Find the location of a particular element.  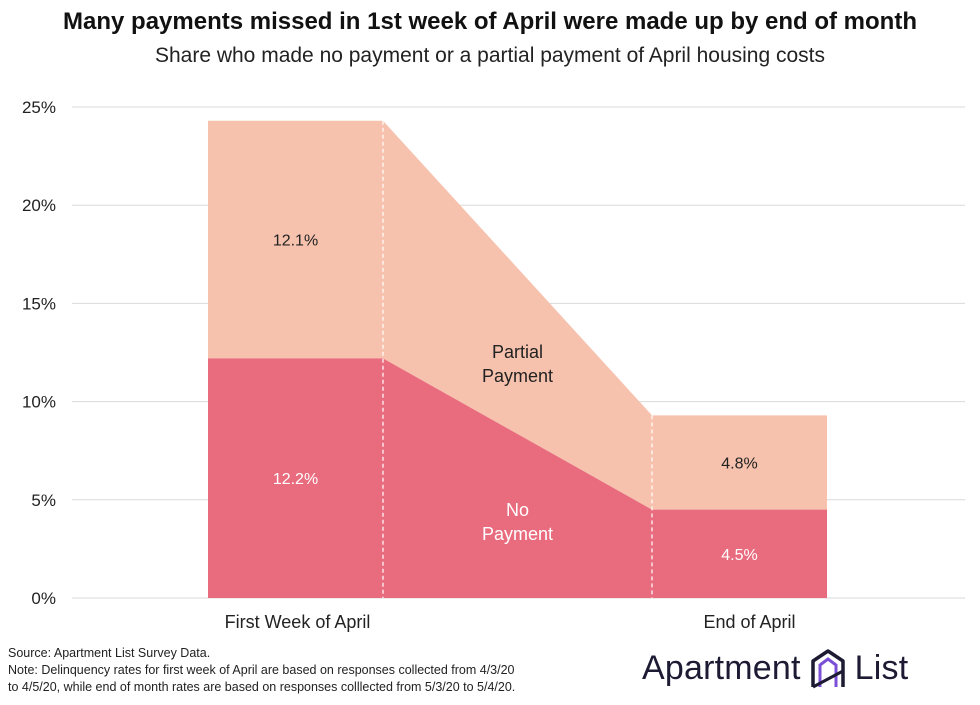

series-label-partial-line-1: Partial is located at coordinates (517, 352).